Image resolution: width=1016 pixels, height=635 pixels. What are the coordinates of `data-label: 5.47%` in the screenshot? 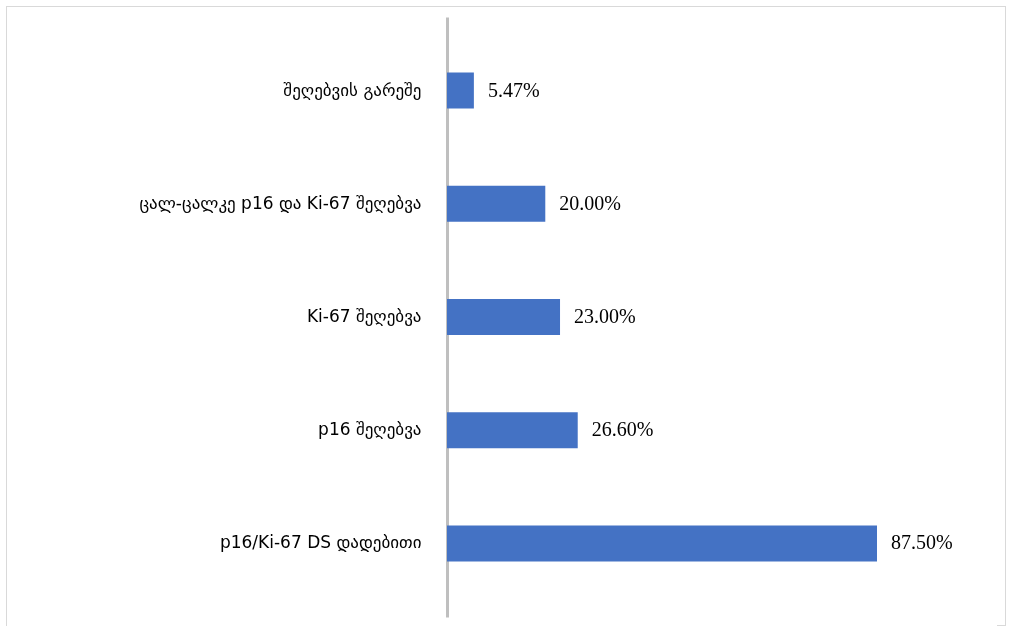 It's located at (513, 89).